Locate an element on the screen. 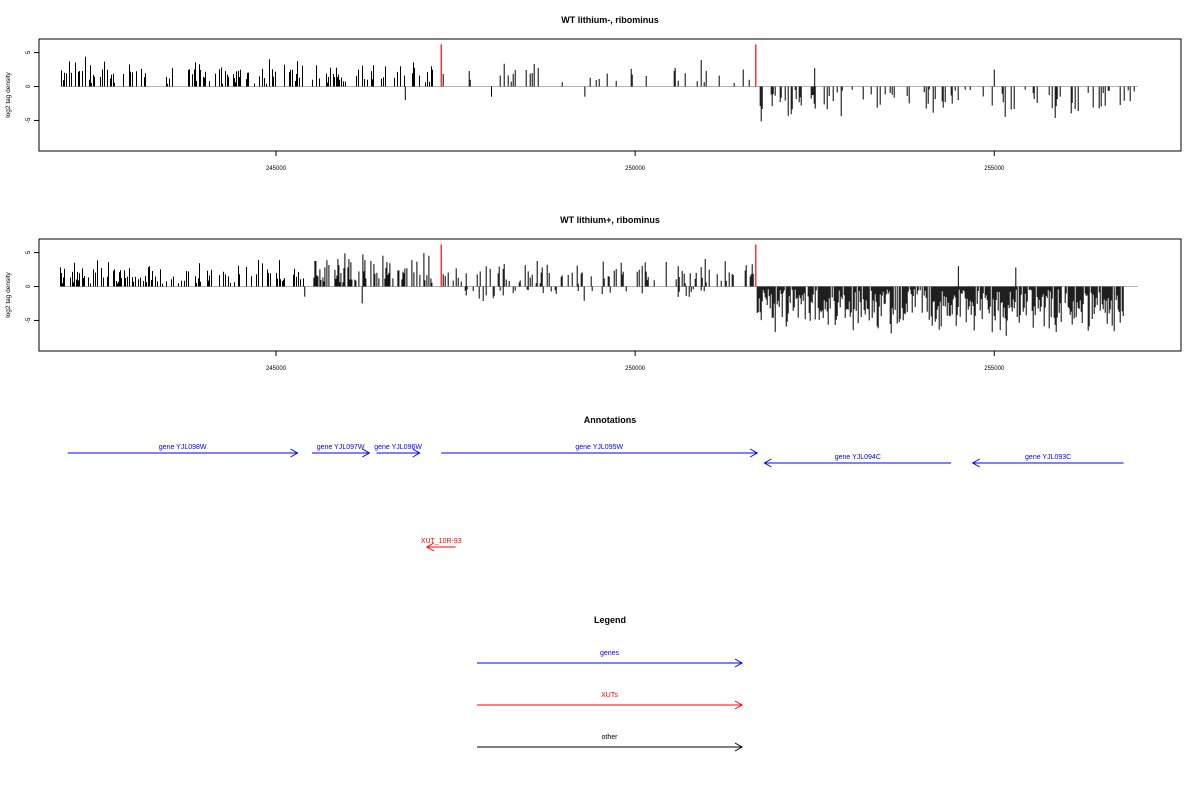  panel-title: WT lithium-, ribominus is located at coordinates (610, 20).